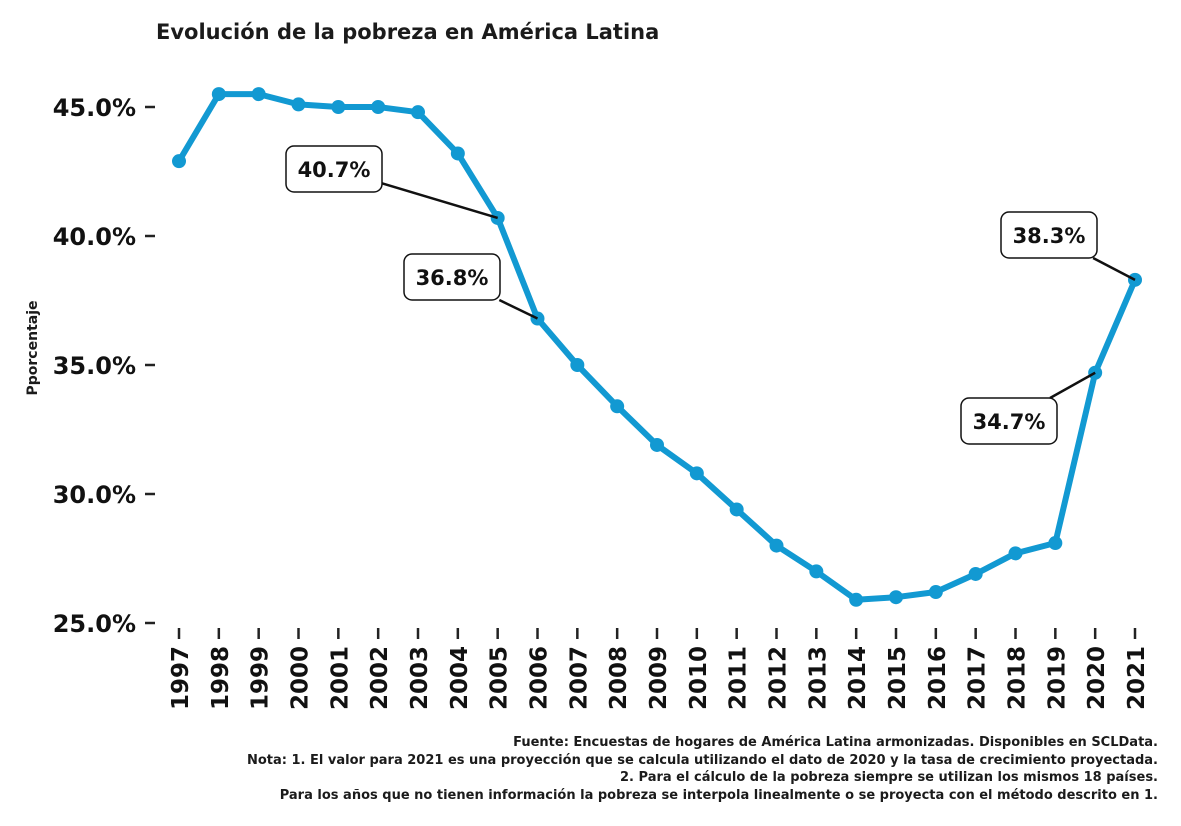  Describe the element at coordinates (340, 678) in the screenshot. I see `x-tick-label: 2001` at that location.